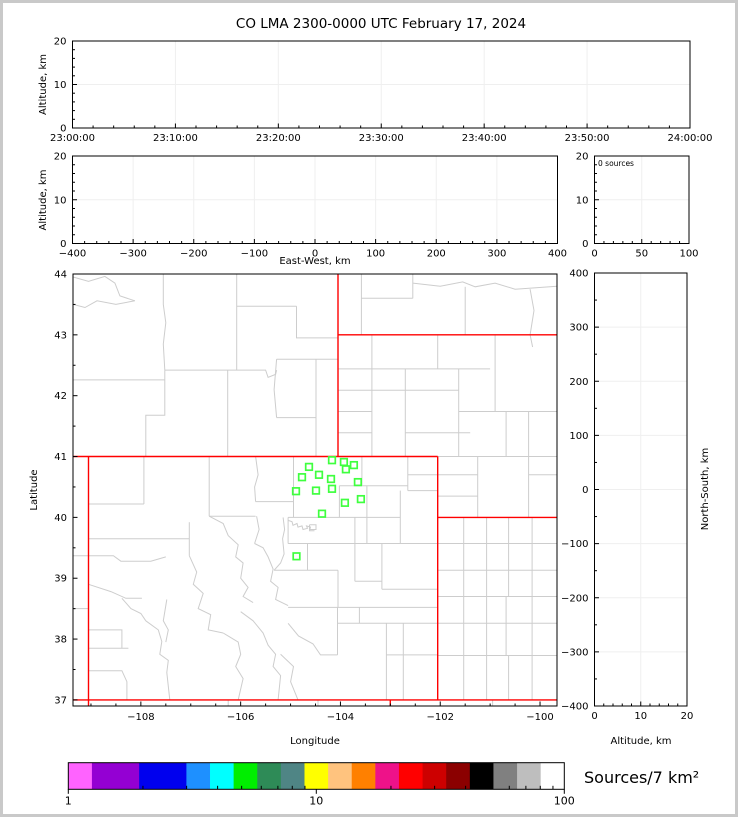  What do you see at coordinates (381, 24) in the screenshot?
I see `chart-title: CO LMA 2300-0000 UTC February 17, 2024` at bounding box center [381, 24].